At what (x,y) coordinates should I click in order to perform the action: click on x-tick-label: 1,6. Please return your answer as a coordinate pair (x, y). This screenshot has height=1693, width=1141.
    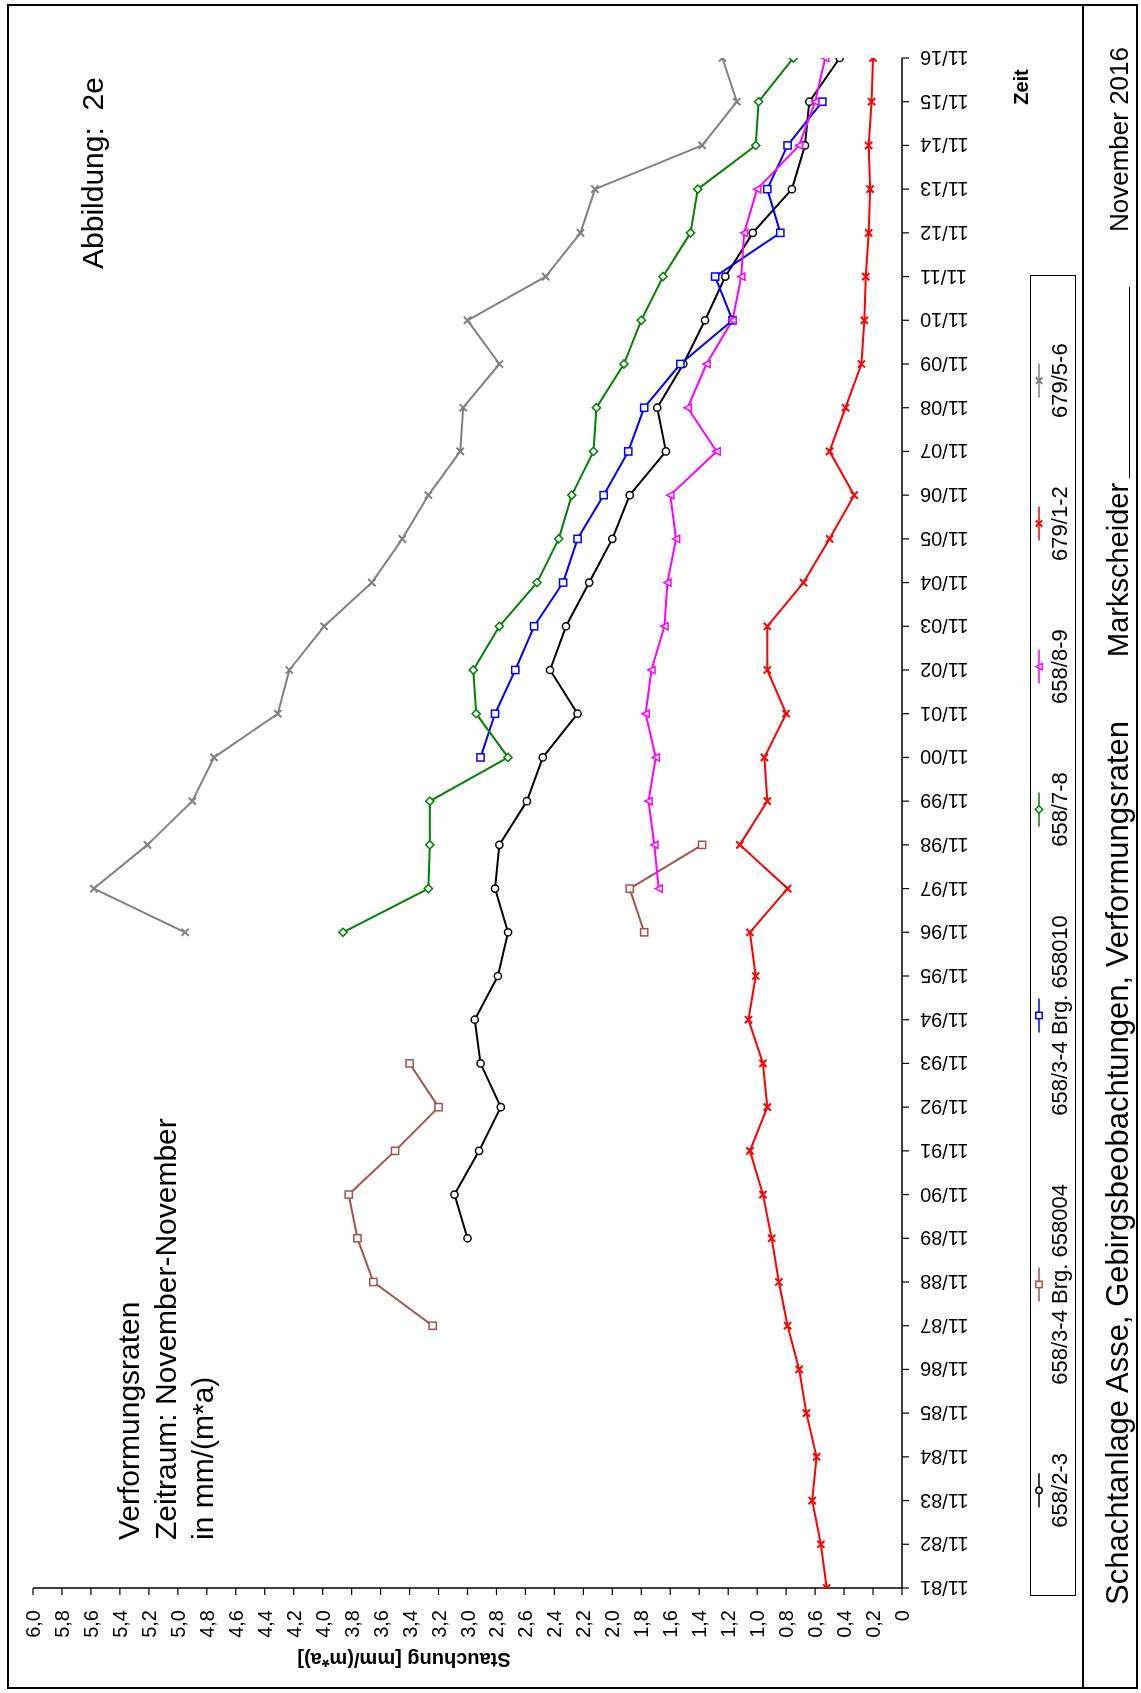
    Looking at the image, I should click on (670, 1624).